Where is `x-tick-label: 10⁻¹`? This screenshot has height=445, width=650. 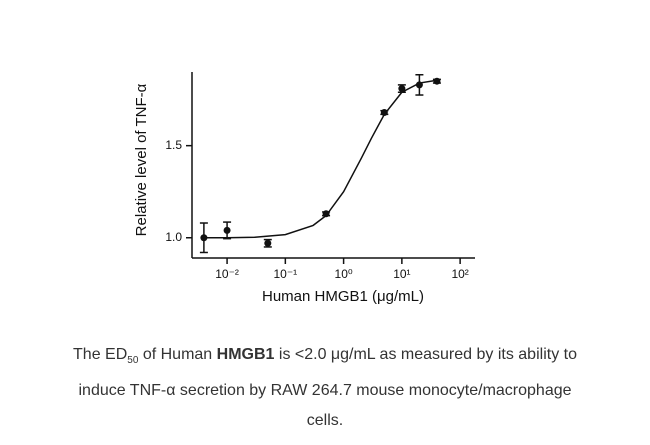
x-tick-label: 10⁻¹ is located at coordinates (285, 274).